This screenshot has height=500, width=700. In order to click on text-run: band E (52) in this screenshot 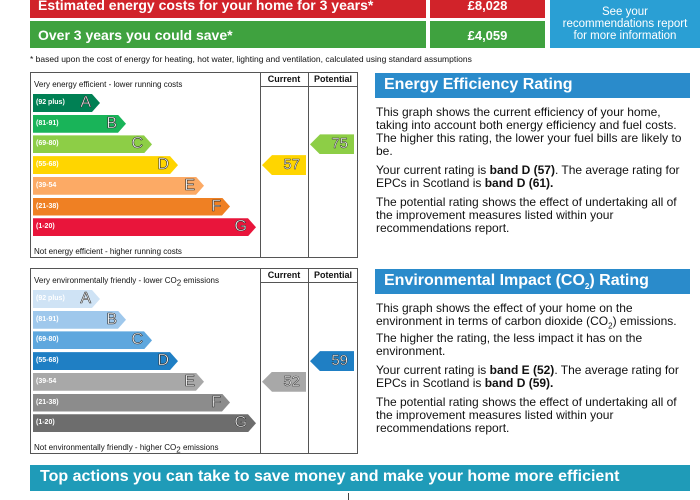, I will do `click(522, 370)`.